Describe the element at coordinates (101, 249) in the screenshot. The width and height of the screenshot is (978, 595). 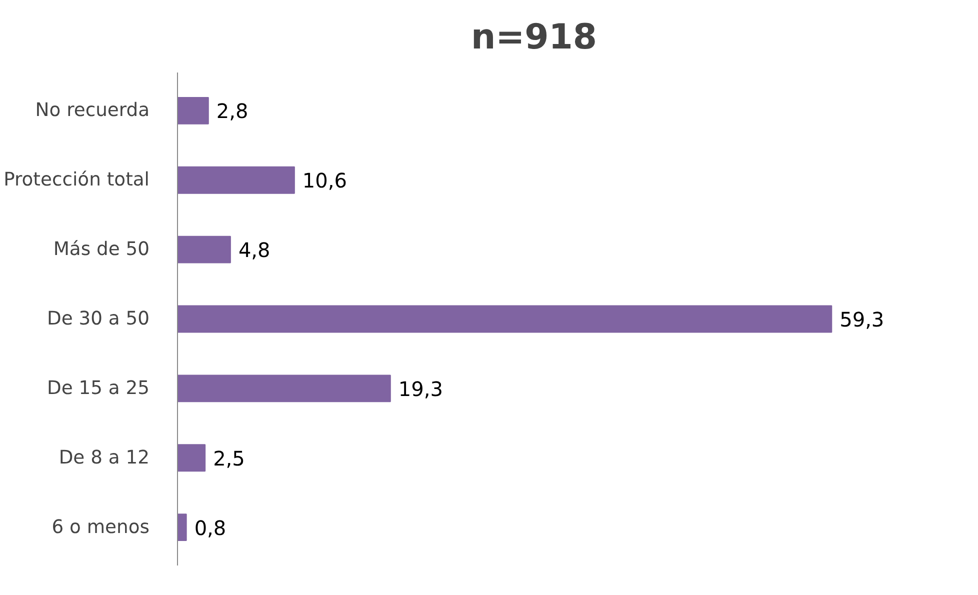
I see `y-tick-label: Más de 50` at that location.